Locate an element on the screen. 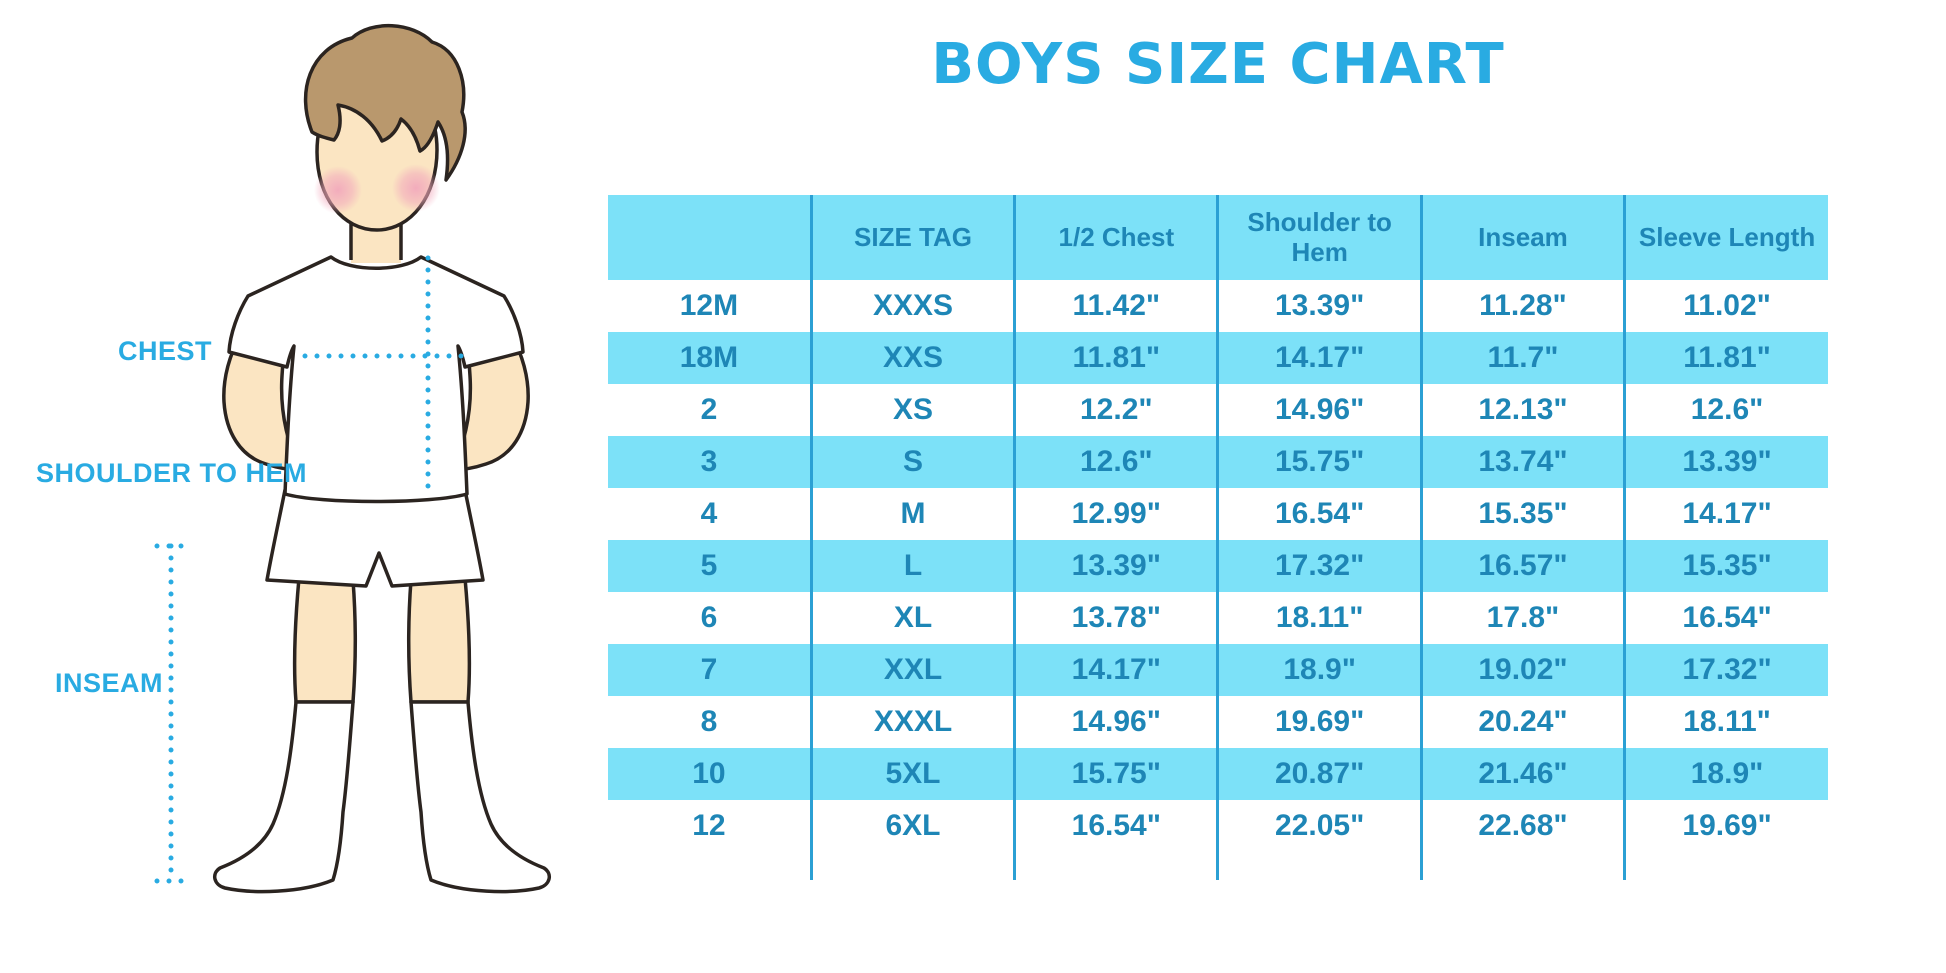 The image size is (1946, 973). chest-label: CHEST is located at coordinates (165, 351).